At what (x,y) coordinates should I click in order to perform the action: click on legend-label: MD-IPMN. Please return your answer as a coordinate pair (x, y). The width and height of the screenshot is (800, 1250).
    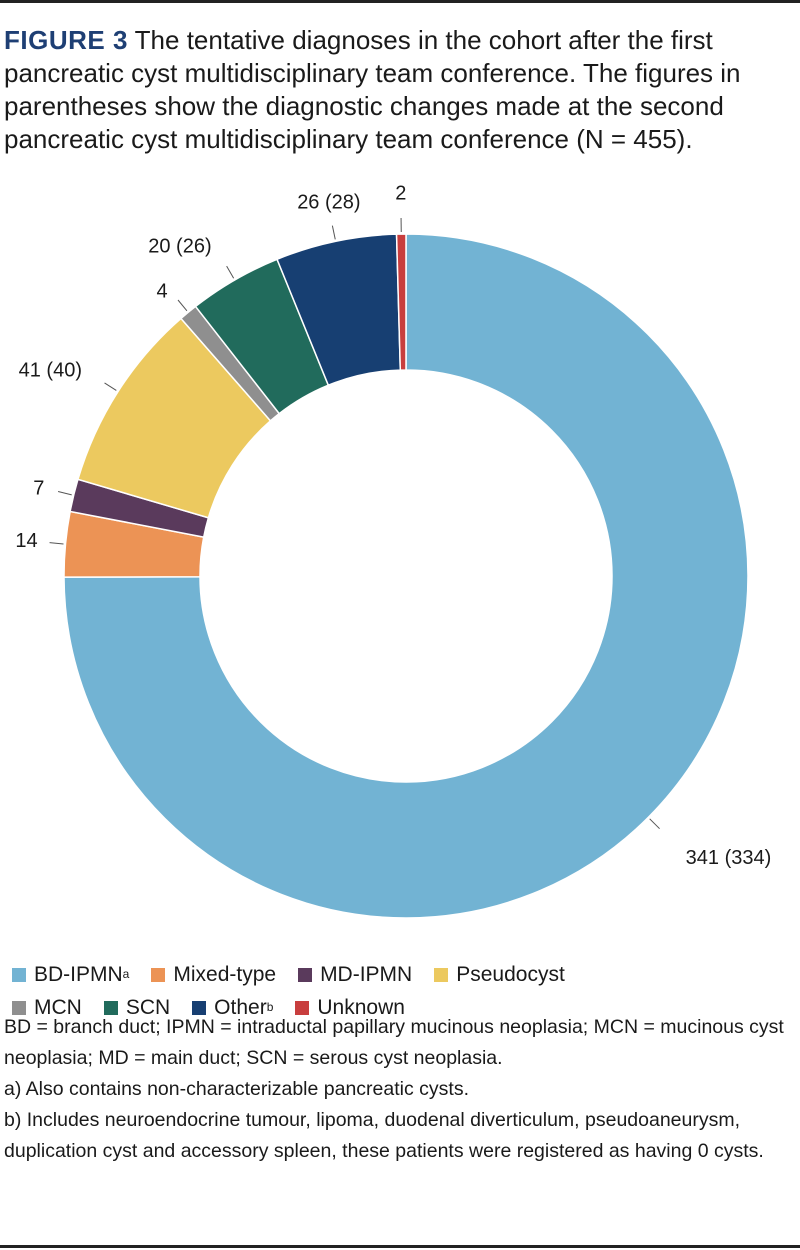
    Looking at the image, I should click on (366, 974).